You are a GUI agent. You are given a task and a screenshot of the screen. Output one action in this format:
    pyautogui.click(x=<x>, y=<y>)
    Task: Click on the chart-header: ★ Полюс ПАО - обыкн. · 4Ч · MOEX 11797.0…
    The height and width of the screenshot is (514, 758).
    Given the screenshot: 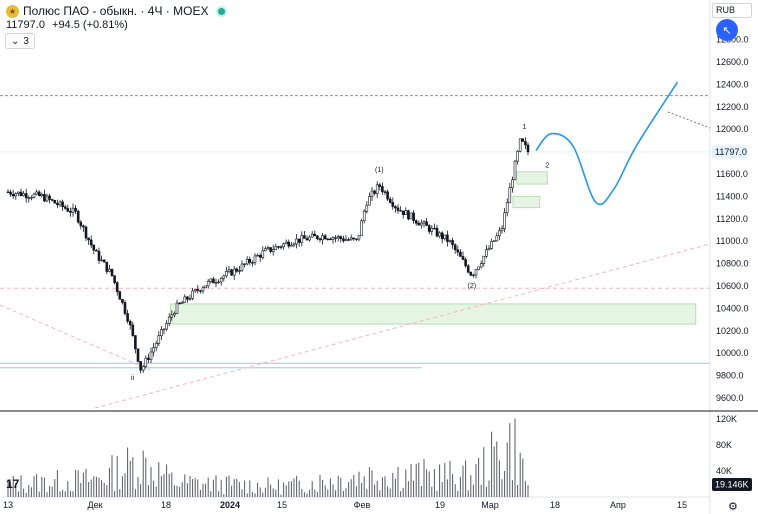 What is the action you would take?
    pyautogui.click(x=355, y=25)
    